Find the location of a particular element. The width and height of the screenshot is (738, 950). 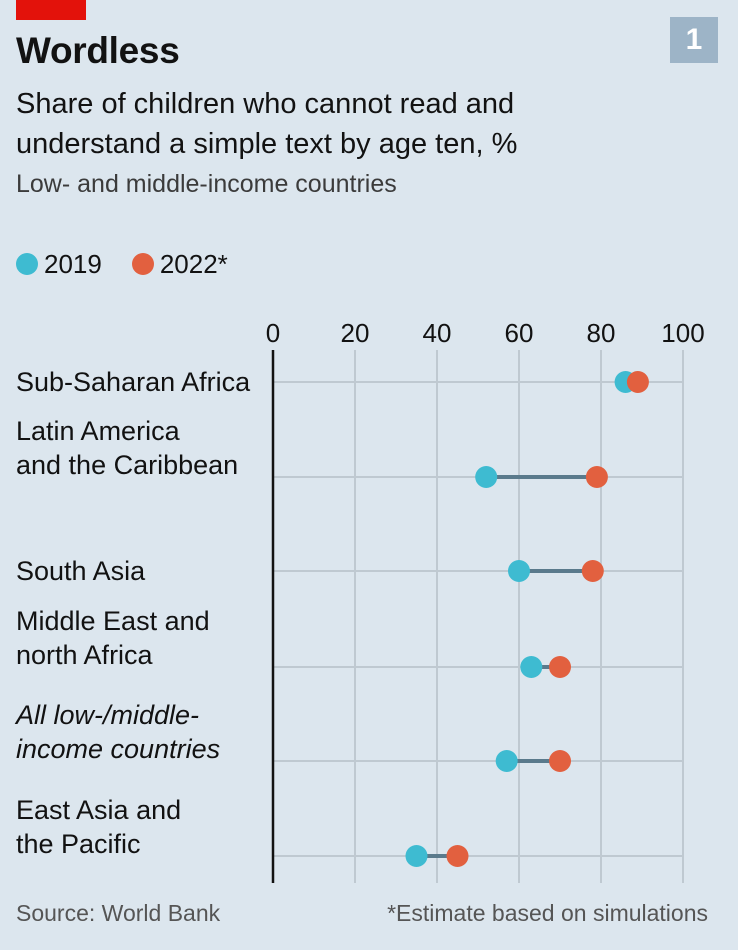

category-label-5-line-0: East Asia and is located at coordinates (98, 810).